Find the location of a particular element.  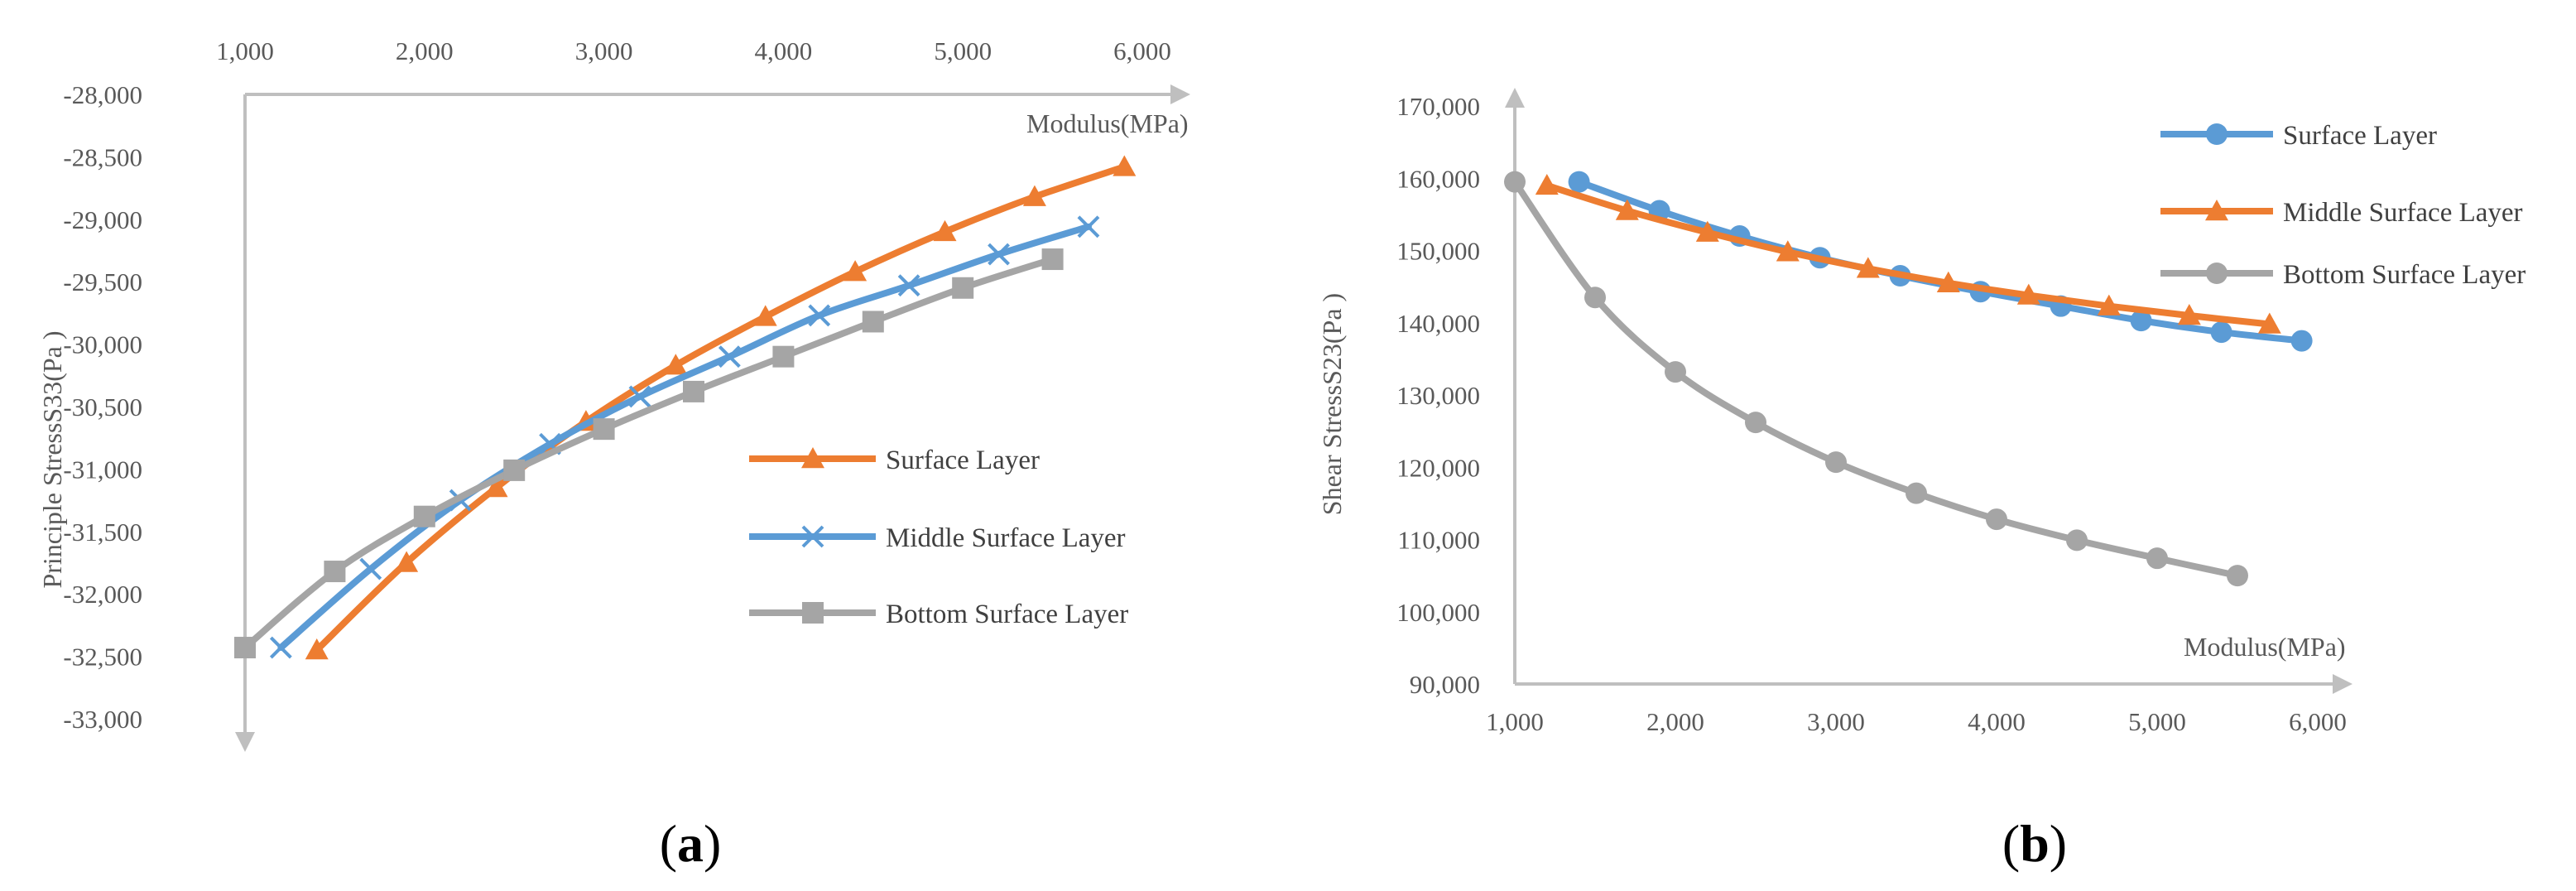

chart-b-y-tick-label: 100,000 is located at coordinates (1438, 612).